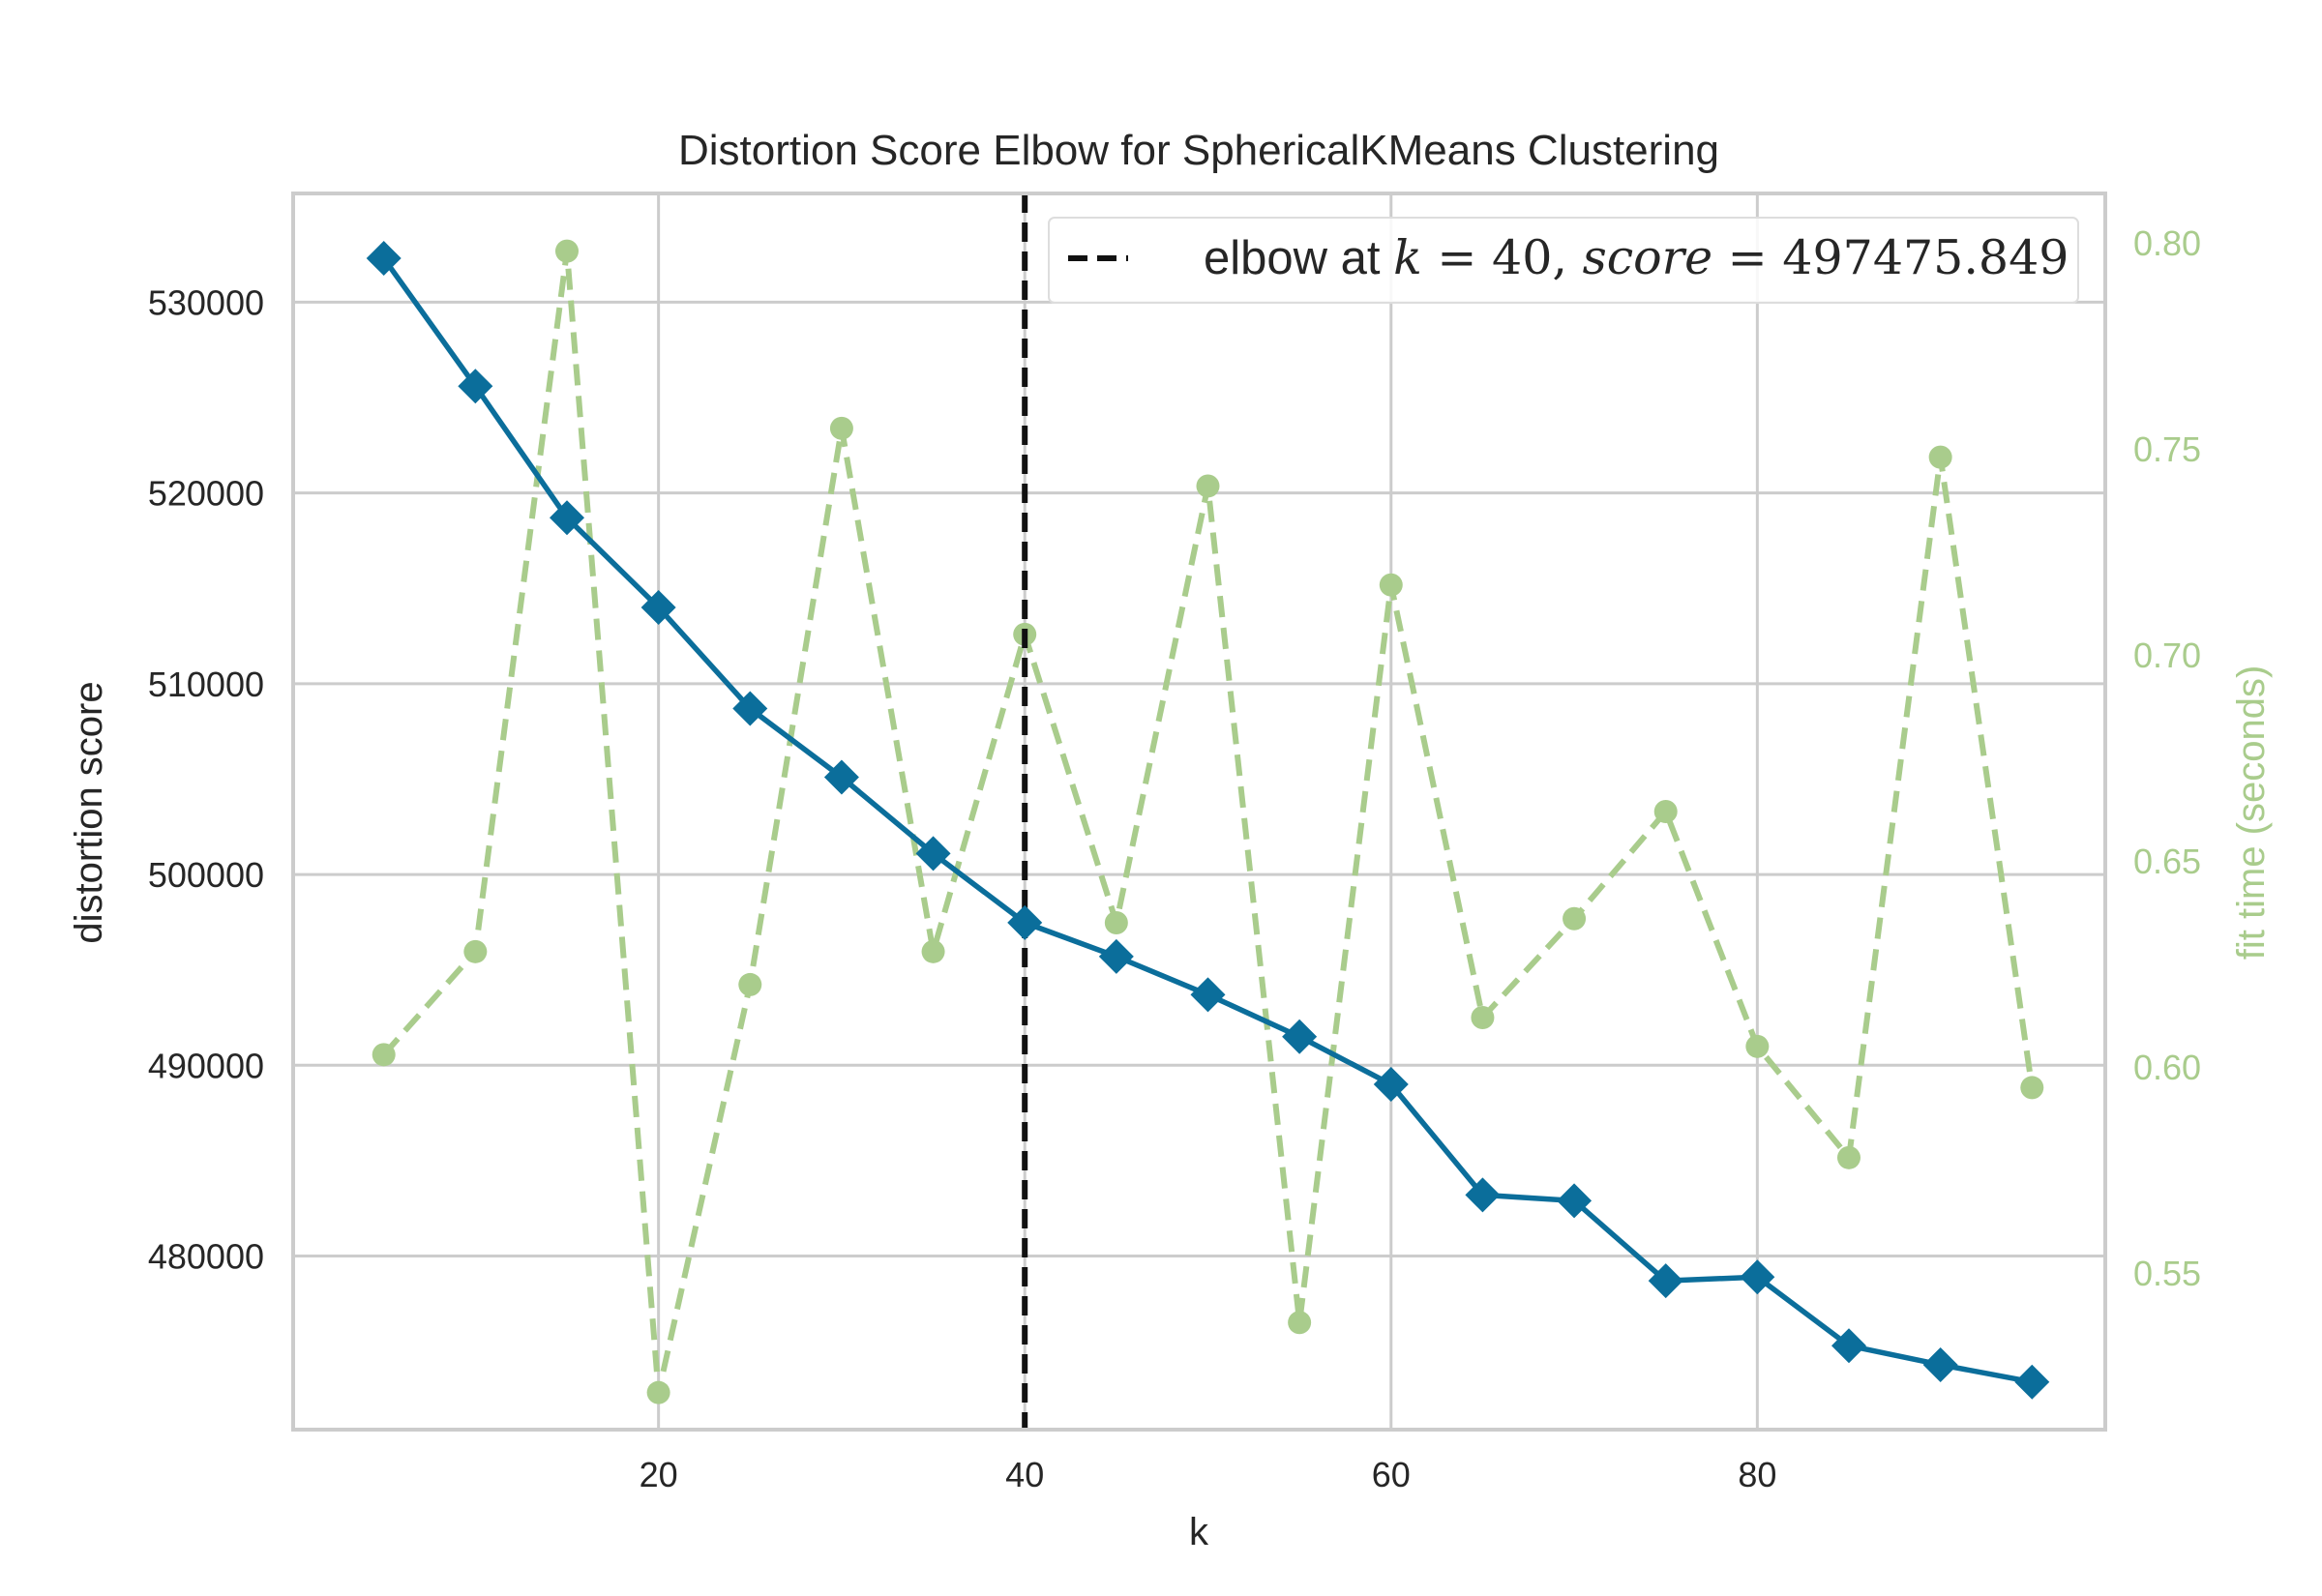 This screenshot has width=2322, height=1596. What do you see at coordinates (1199, 1532) in the screenshot?
I see `x-axis-label: k` at bounding box center [1199, 1532].